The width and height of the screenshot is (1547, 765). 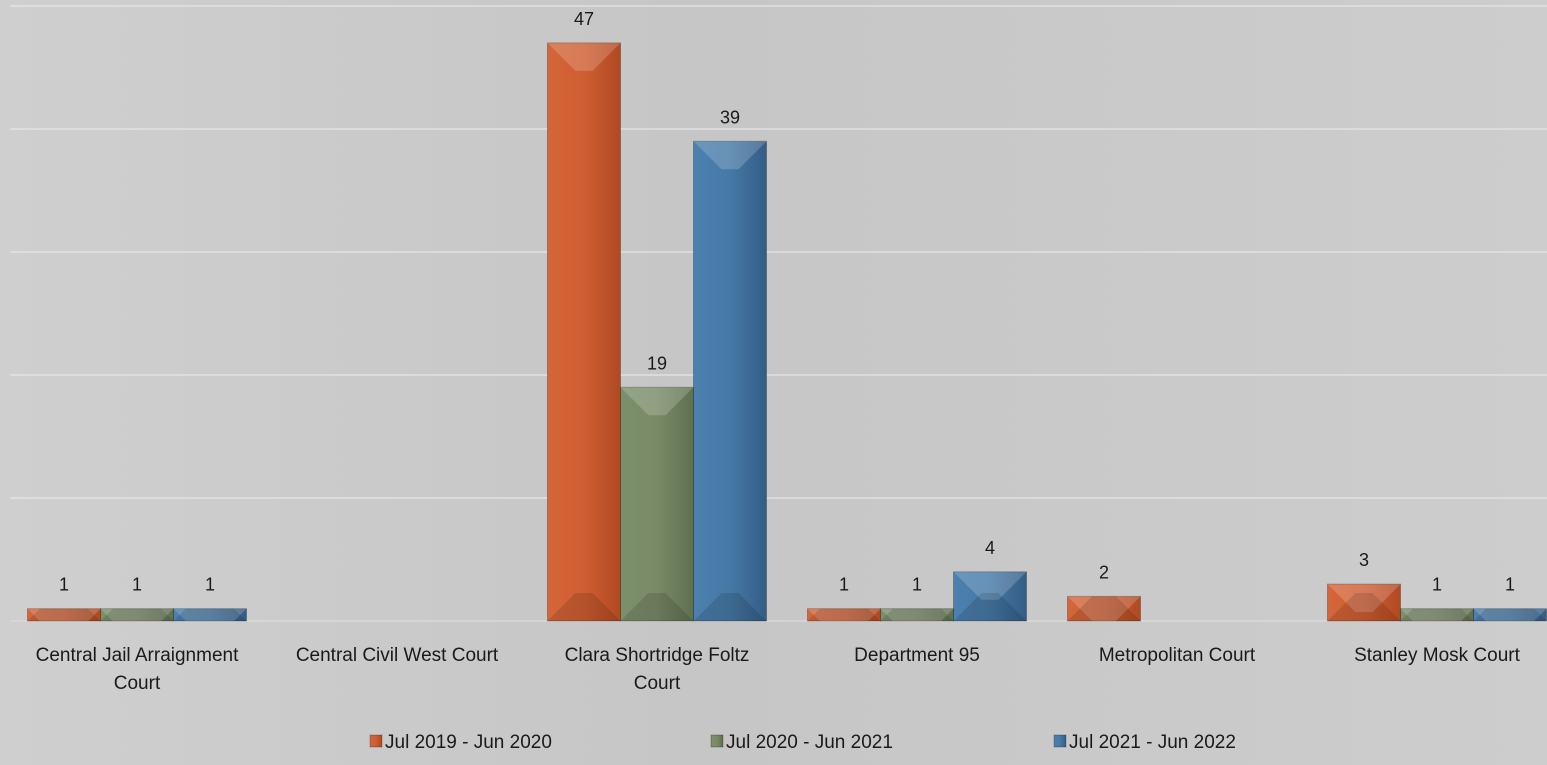 What do you see at coordinates (990, 548) in the screenshot?
I see `data-label: 4` at bounding box center [990, 548].